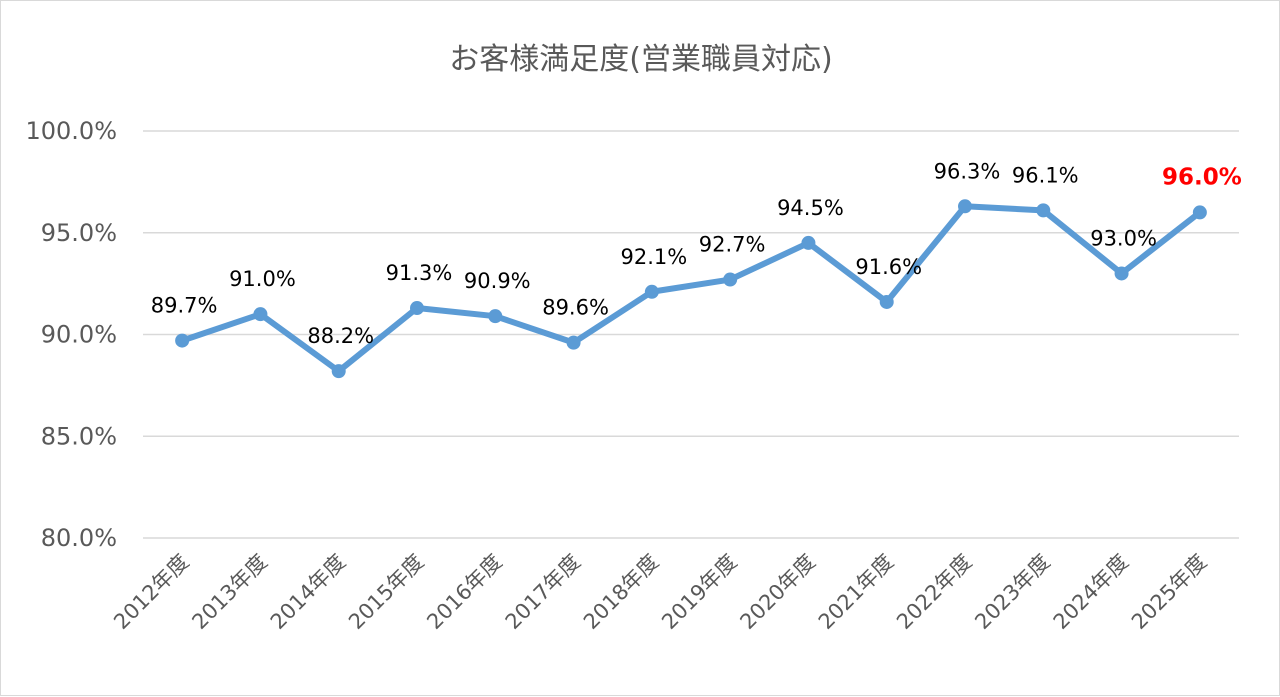 The width and height of the screenshot is (1280, 697). What do you see at coordinates (888, 267) in the screenshot?
I see `data-label: 91.6%` at bounding box center [888, 267].